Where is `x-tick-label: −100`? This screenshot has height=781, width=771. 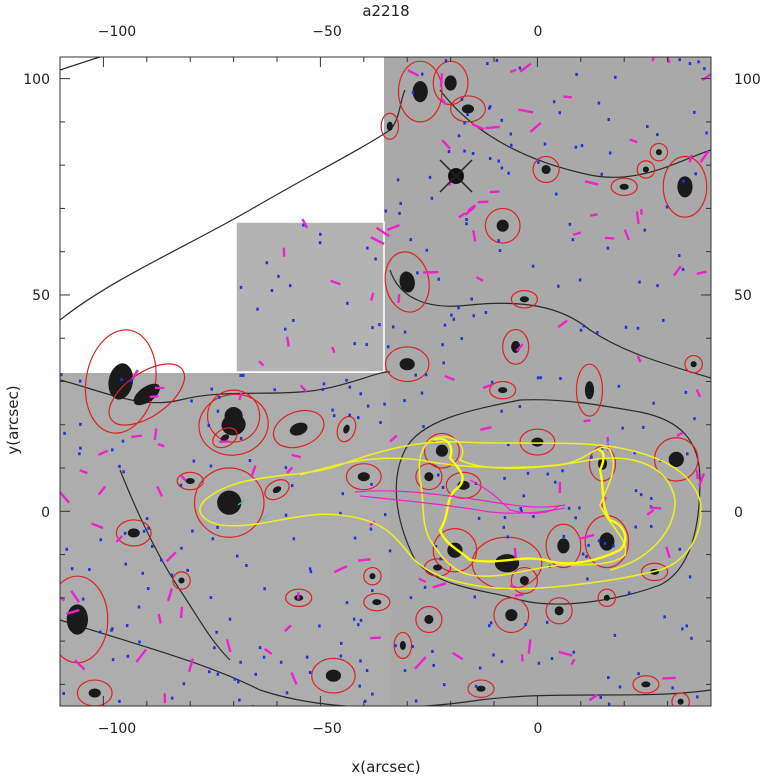
x-tick-label: −100 is located at coordinates (117, 32).